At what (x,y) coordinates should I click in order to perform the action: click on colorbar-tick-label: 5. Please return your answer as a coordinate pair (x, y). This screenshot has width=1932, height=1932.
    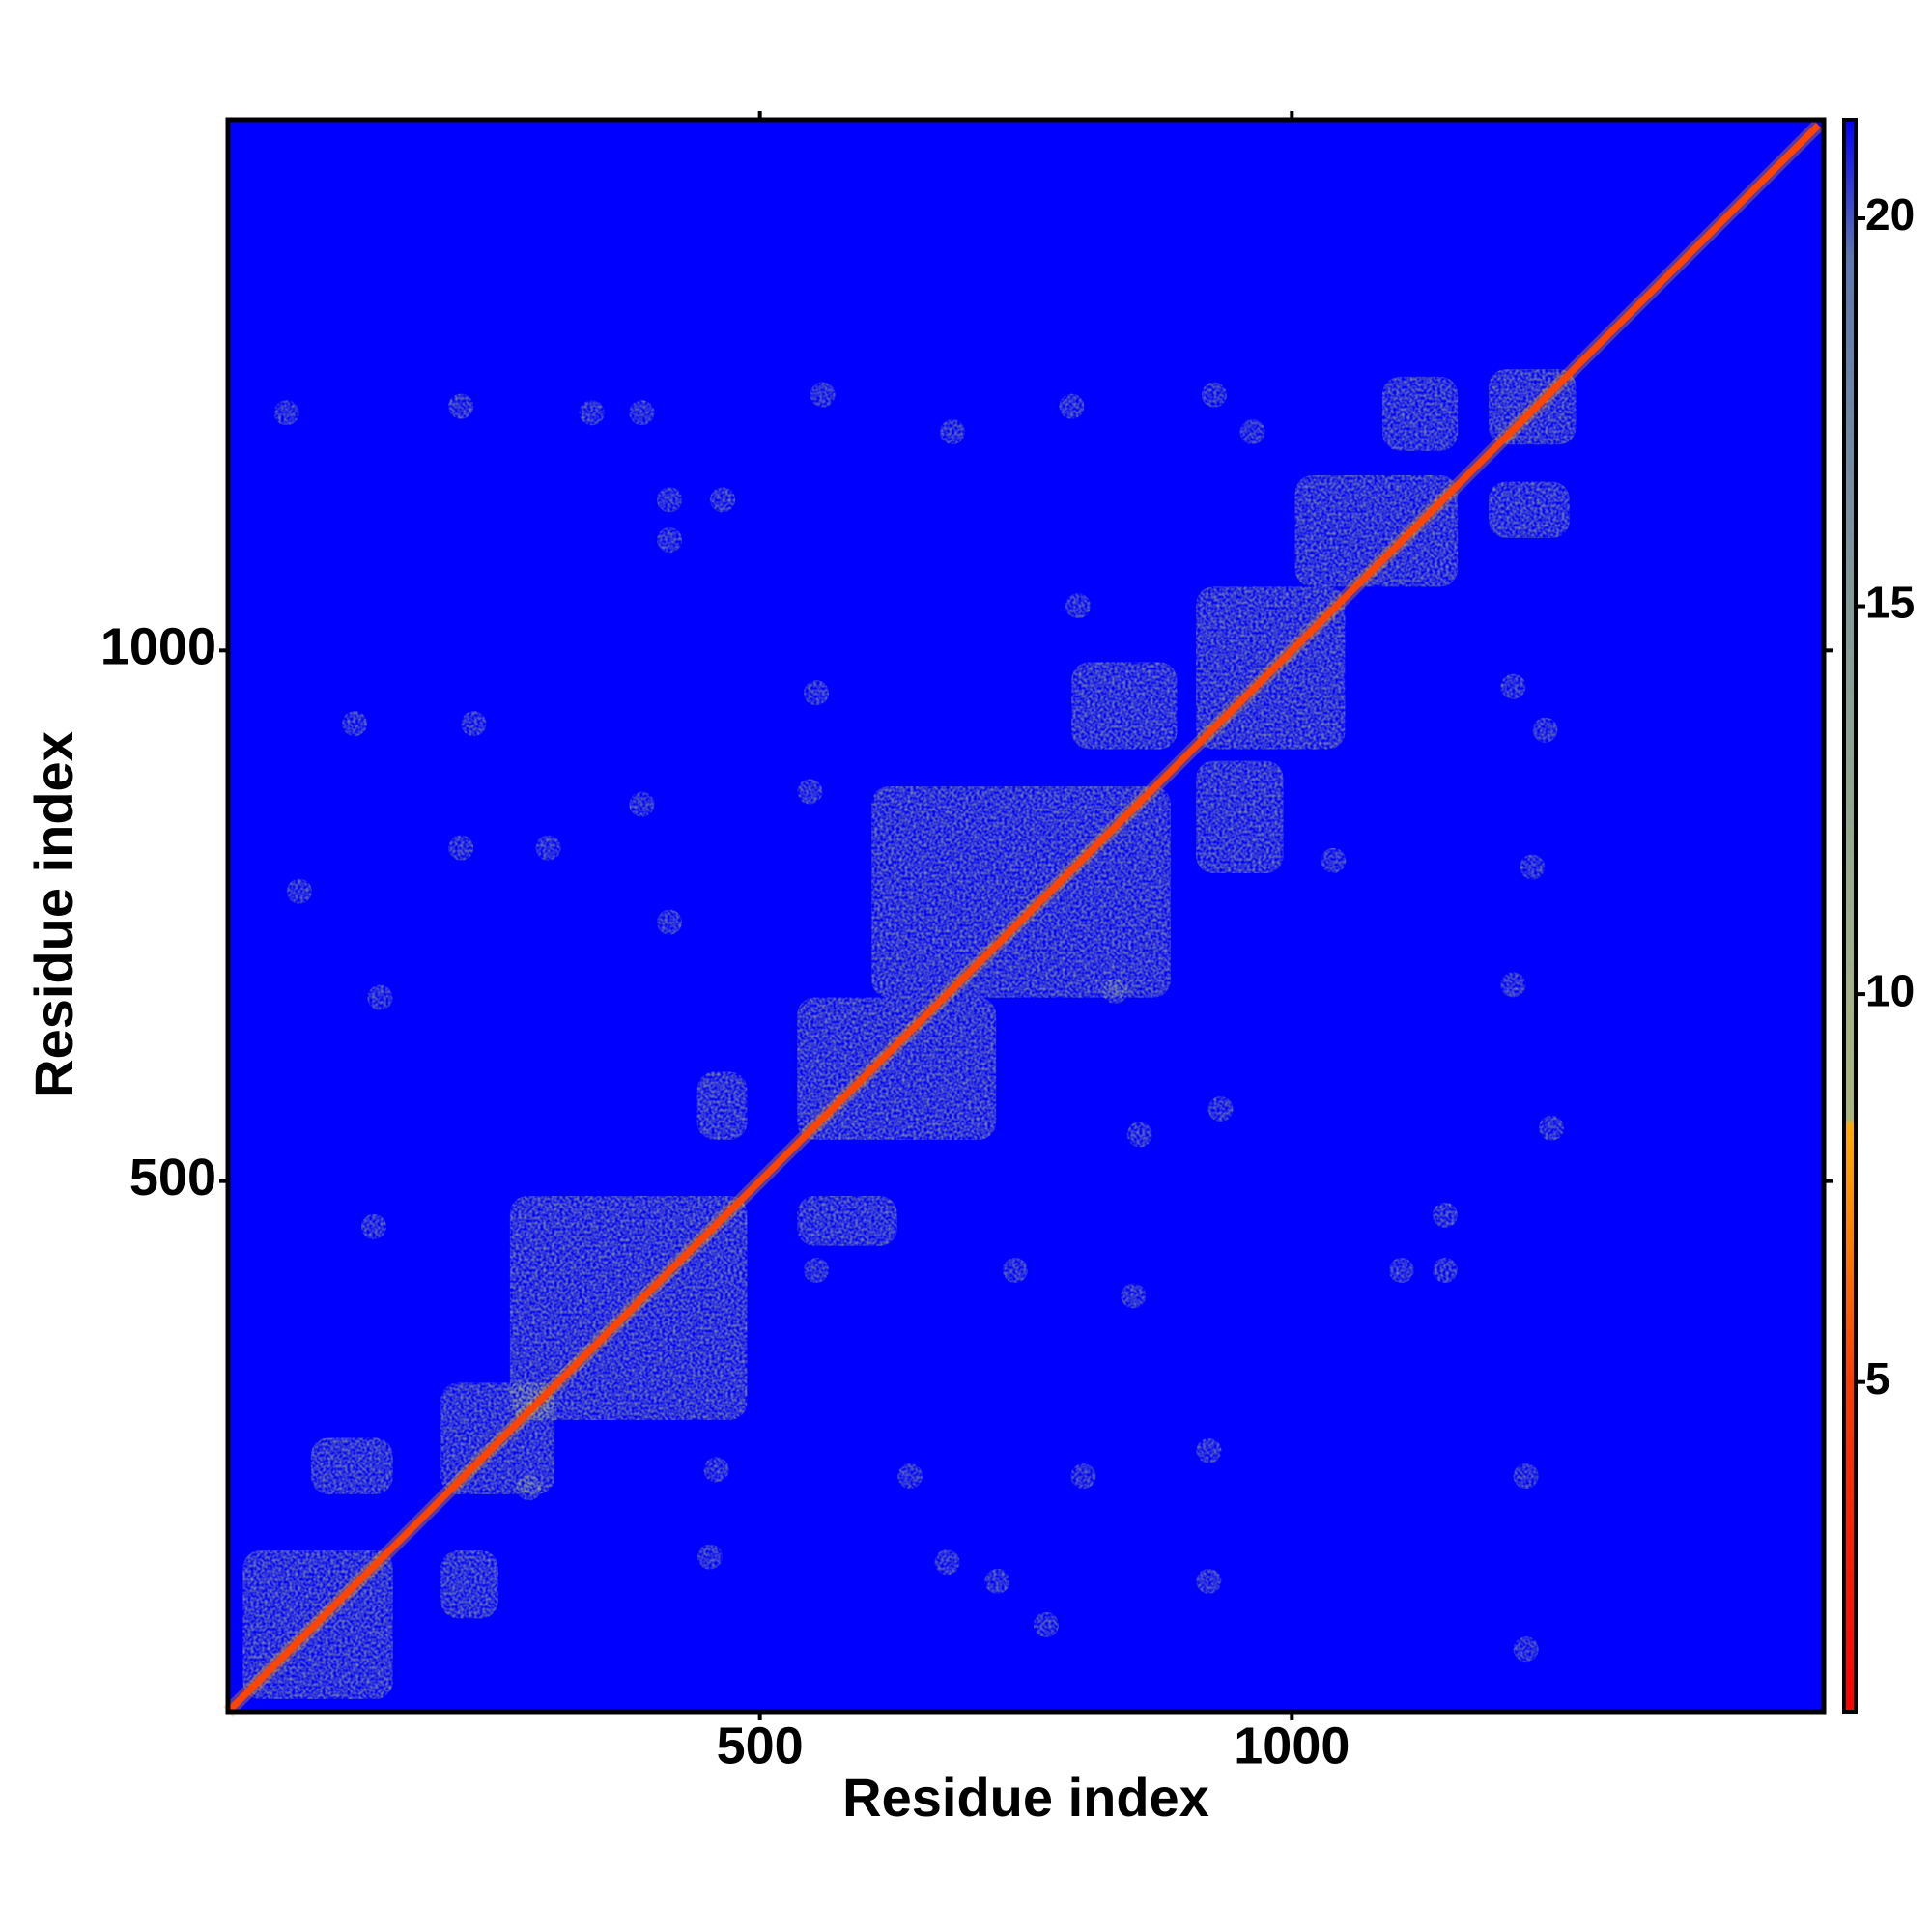
    Looking at the image, I should click on (1877, 1378).